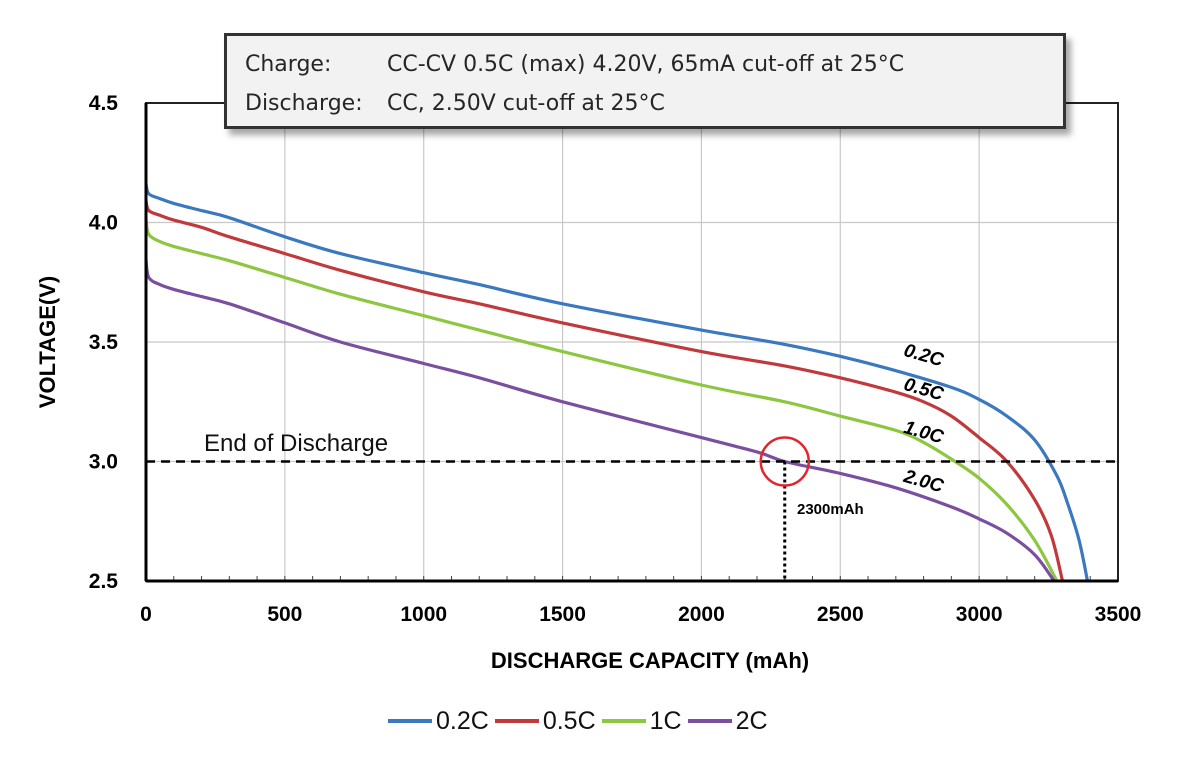  What do you see at coordinates (284, 614) in the screenshot?
I see `x-tick-label: 500` at bounding box center [284, 614].